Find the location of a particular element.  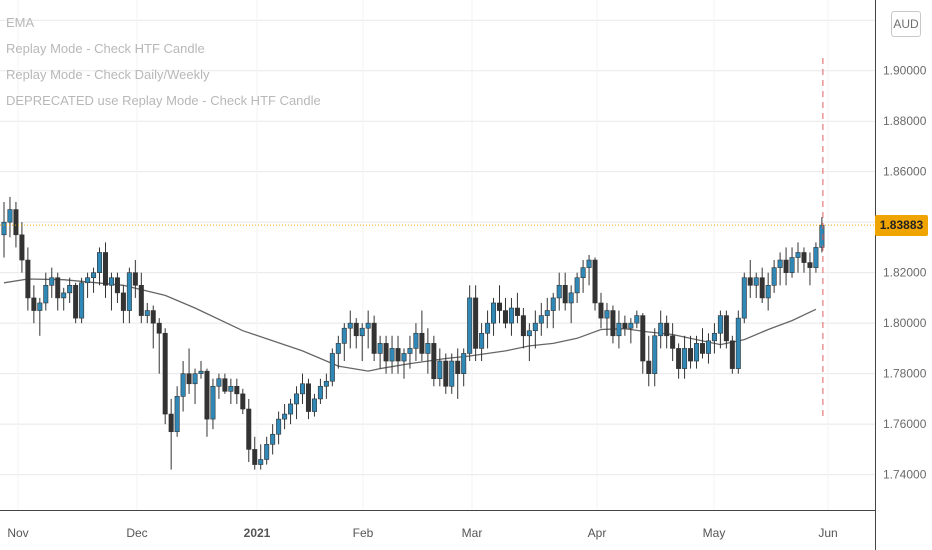

x-tick-label: Nov is located at coordinates (17, 533).